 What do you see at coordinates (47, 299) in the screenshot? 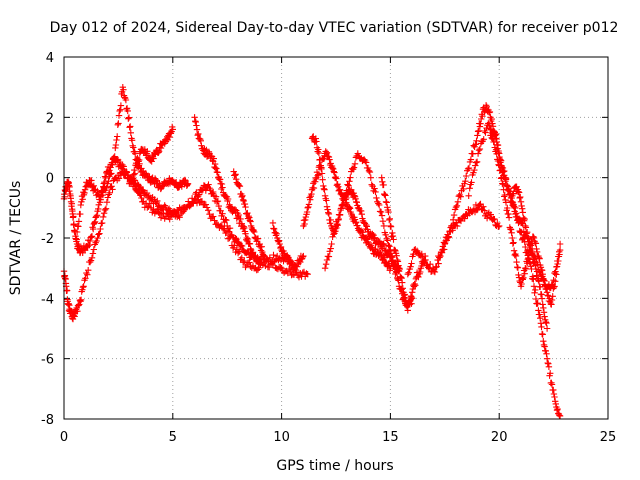
I see `y-tick-label: -4` at bounding box center [47, 299].